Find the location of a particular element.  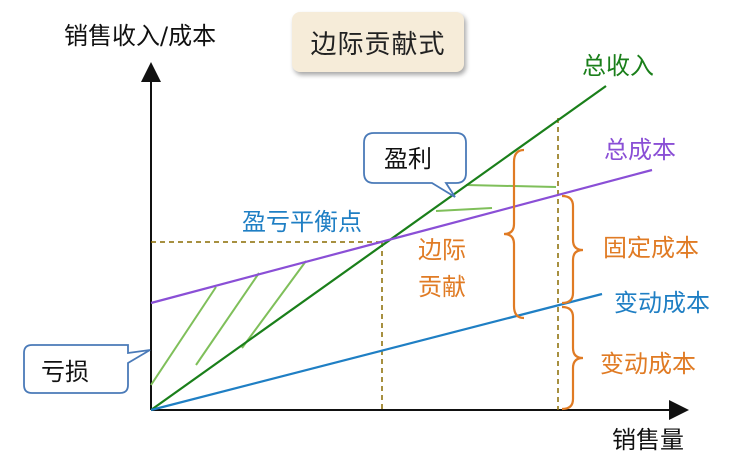

profit-label: 盈利 is located at coordinates (408, 159).